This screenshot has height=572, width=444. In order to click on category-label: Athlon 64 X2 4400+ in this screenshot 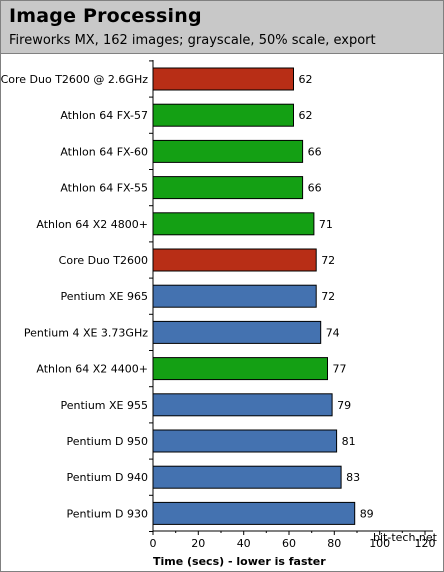, I will do `click(92, 369)`.